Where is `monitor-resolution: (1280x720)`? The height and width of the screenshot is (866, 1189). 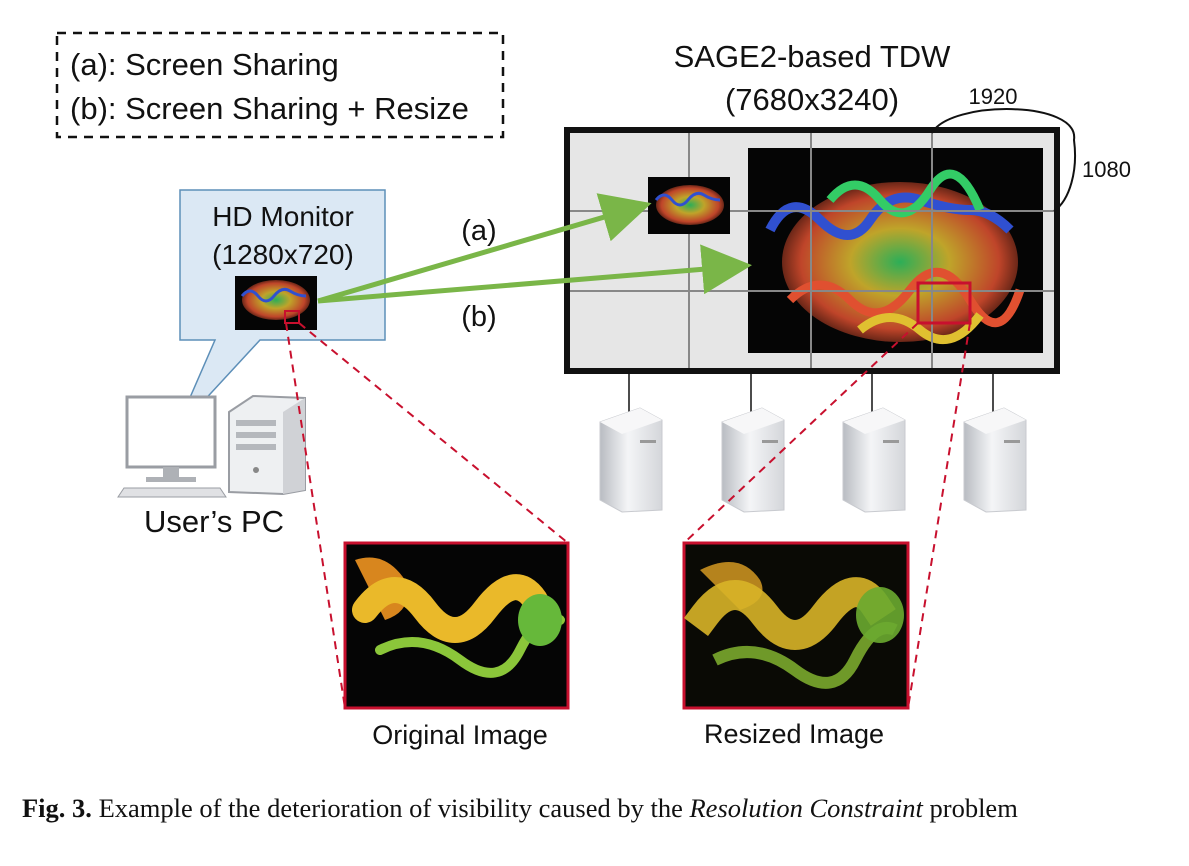
monitor-resolution: (1280x720) is located at coordinates (283, 254).